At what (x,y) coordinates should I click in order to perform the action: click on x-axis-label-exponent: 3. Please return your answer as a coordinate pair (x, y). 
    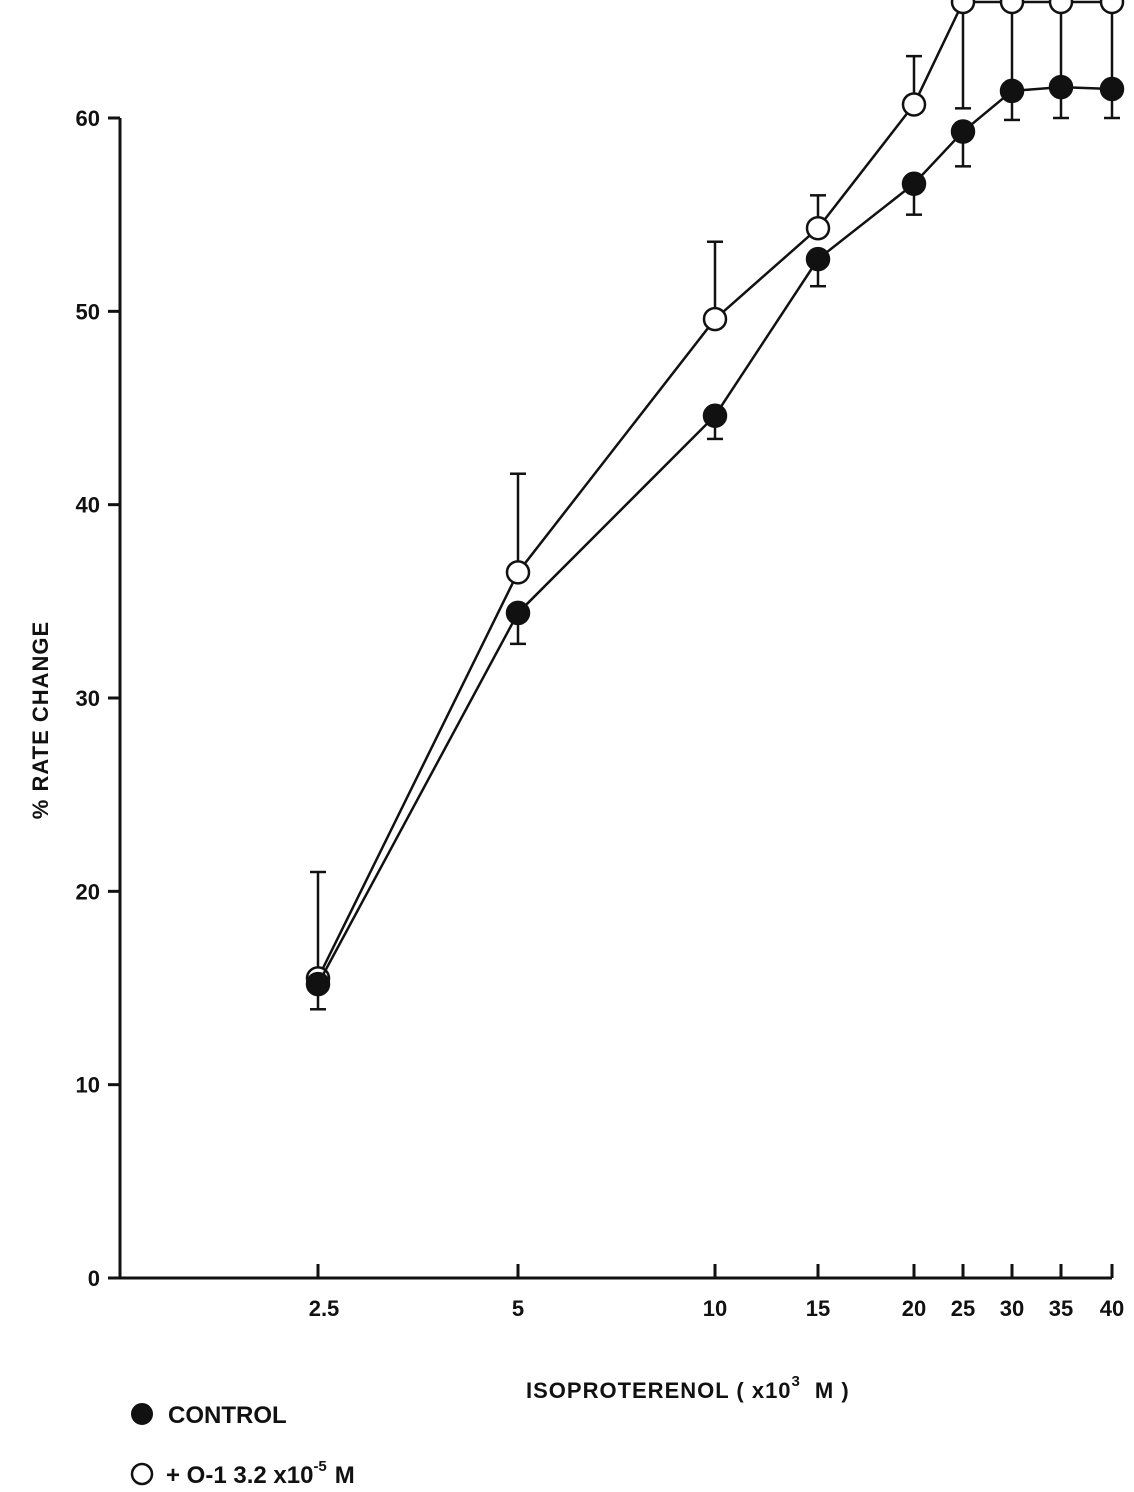
    Looking at the image, I should click on (796, 1381).